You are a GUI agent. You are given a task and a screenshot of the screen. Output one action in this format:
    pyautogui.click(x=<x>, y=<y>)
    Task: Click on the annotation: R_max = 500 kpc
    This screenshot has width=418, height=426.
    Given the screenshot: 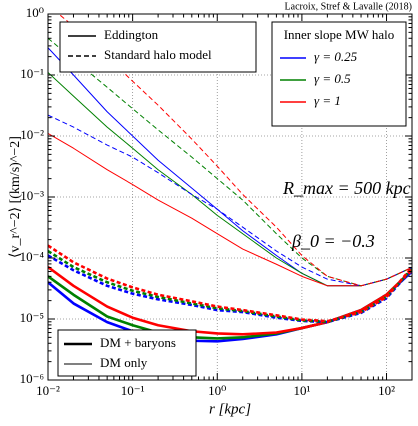 What is the action you would take?
    pyautogui.click(x=346, y=188)
    